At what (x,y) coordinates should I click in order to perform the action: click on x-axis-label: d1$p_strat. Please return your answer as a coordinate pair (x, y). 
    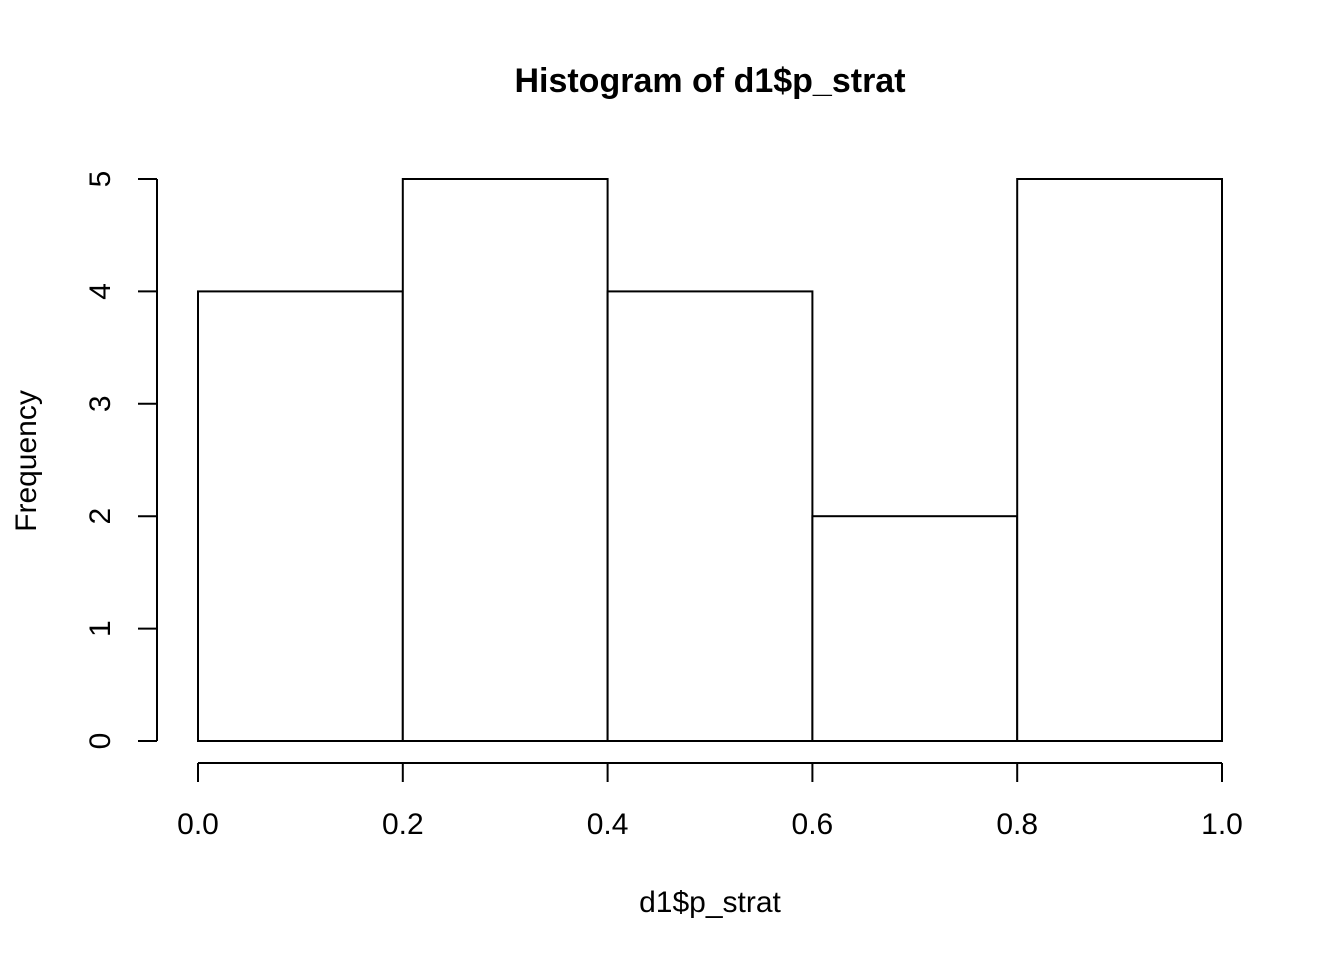
    Looking at the image, I should click on (710, 902).